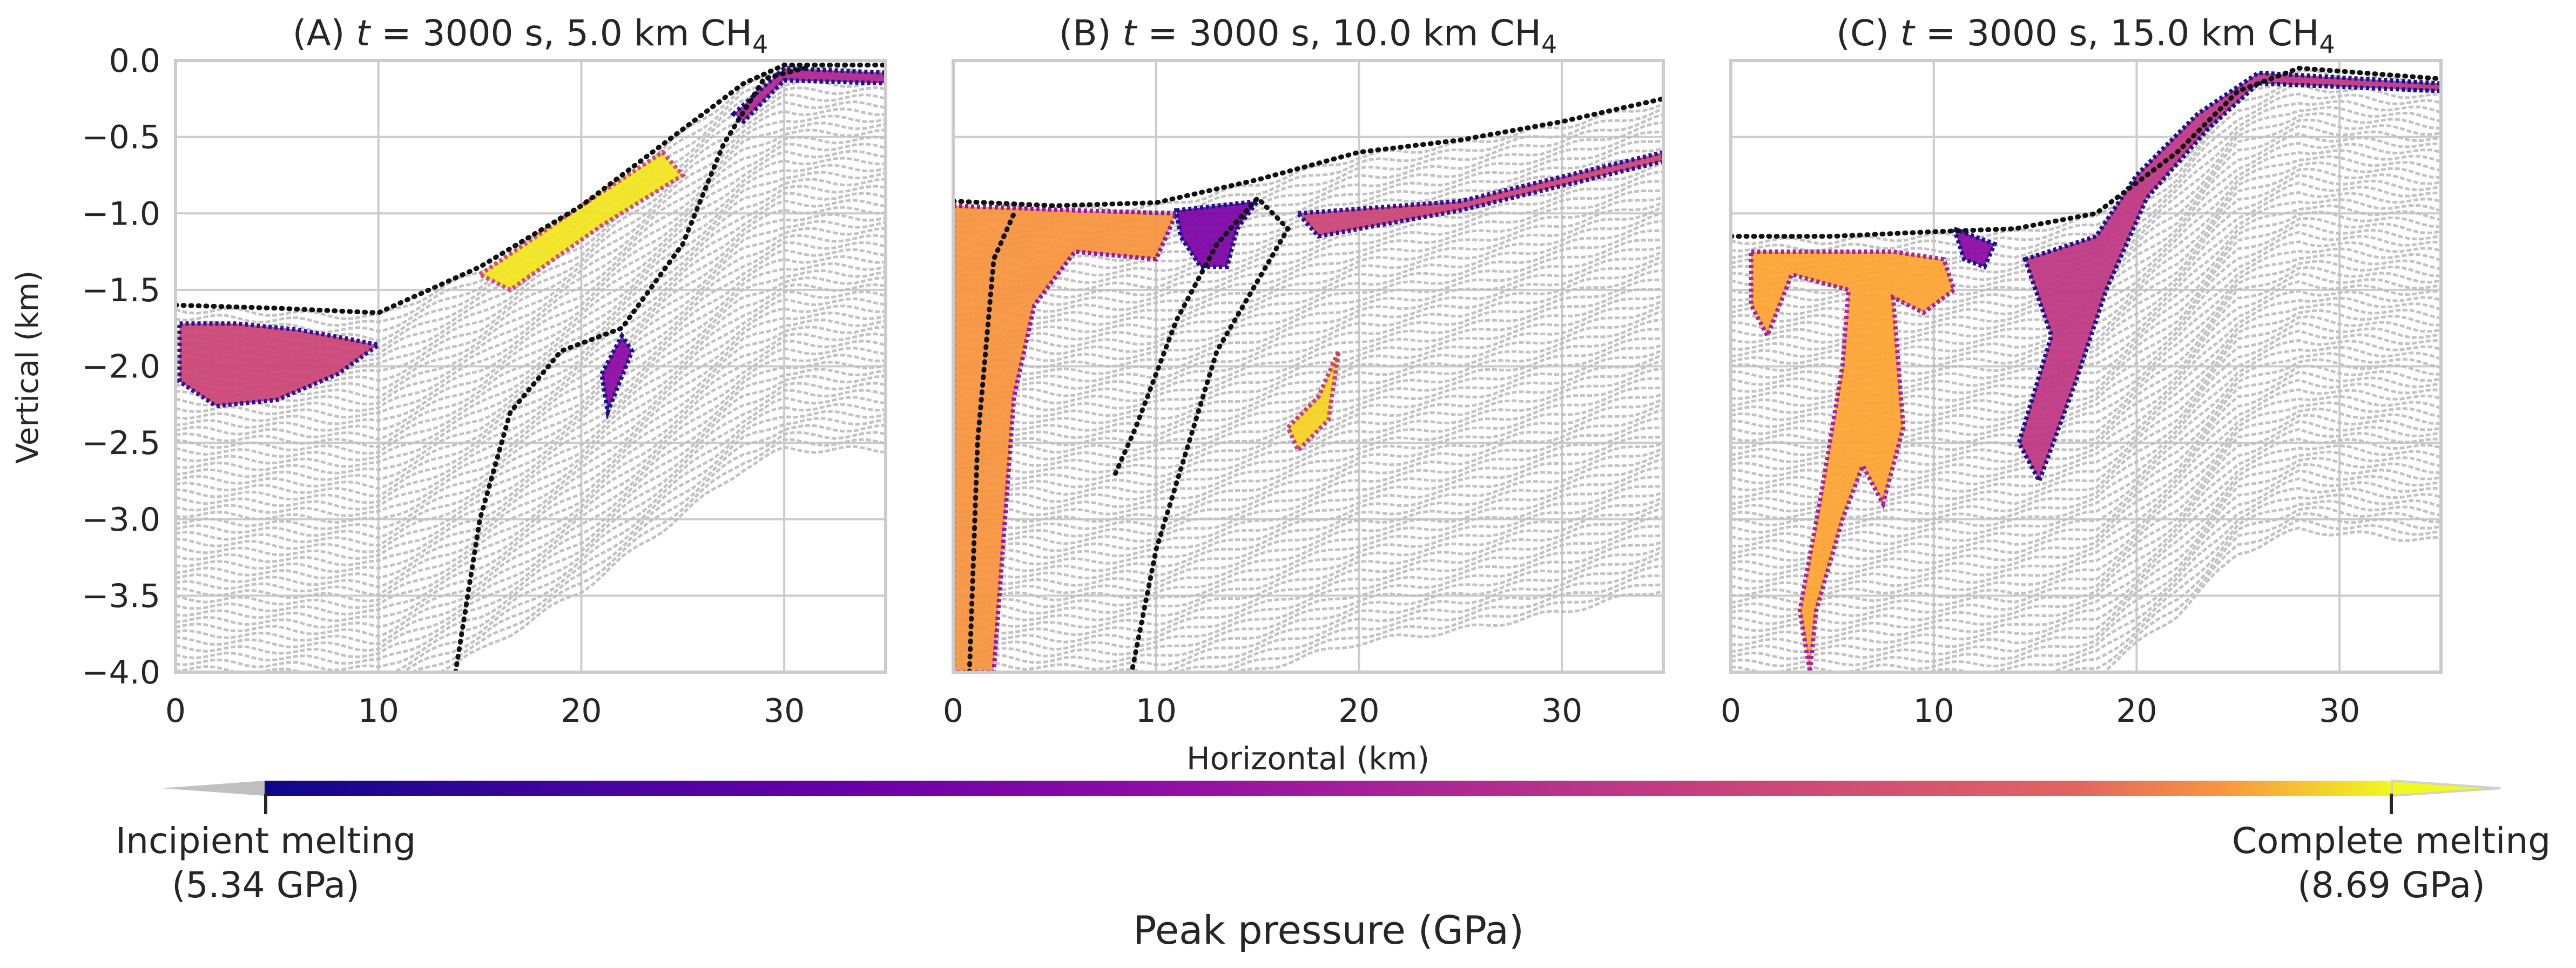 Image resolution: width=2576 pixels, height=968 pixels. What do you see at coordinates (121, 443) in the screenshot?
I see `panel-a-y-tick-label: −2.5` at bounding box center [121, 443].